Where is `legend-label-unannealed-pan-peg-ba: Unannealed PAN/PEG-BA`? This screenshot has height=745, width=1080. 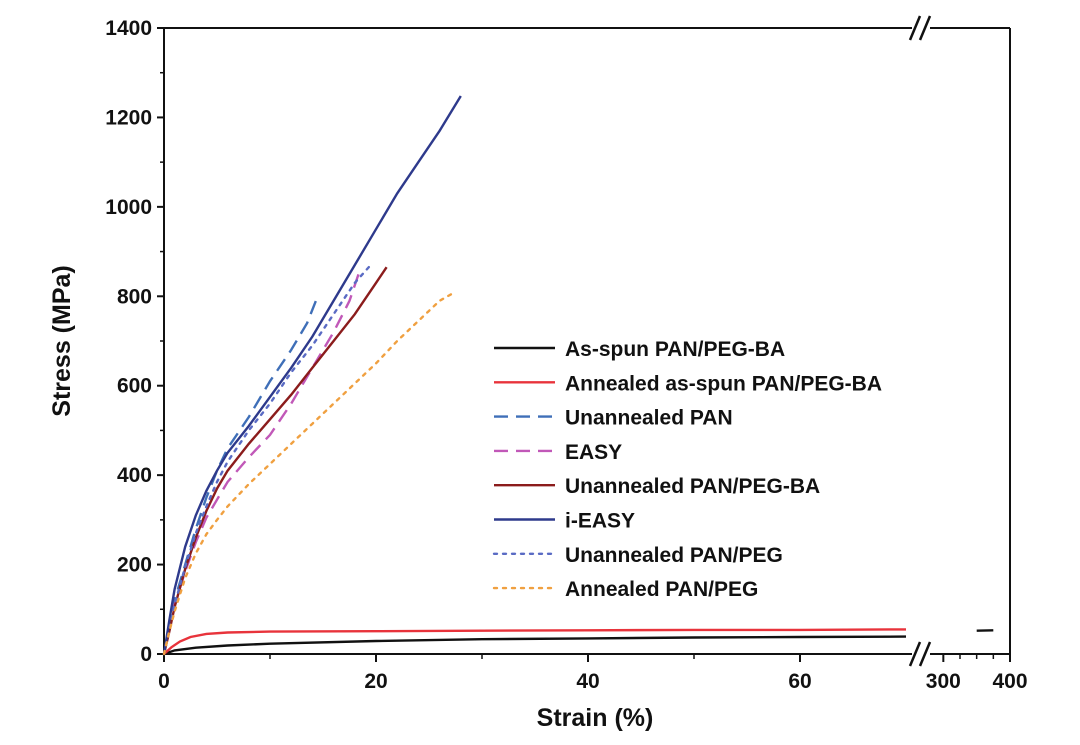
legend-label-unannealed-pan-peg-ba: Unannealed PAN/PEG-BA is located at coordinates (692, 486).